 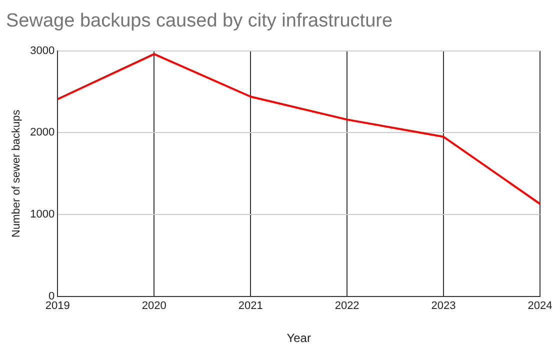 What do you see at coordinates (42, 50) in the screenshot?
I see `y-tick-label: 3000` at bounding box center [42, 50].